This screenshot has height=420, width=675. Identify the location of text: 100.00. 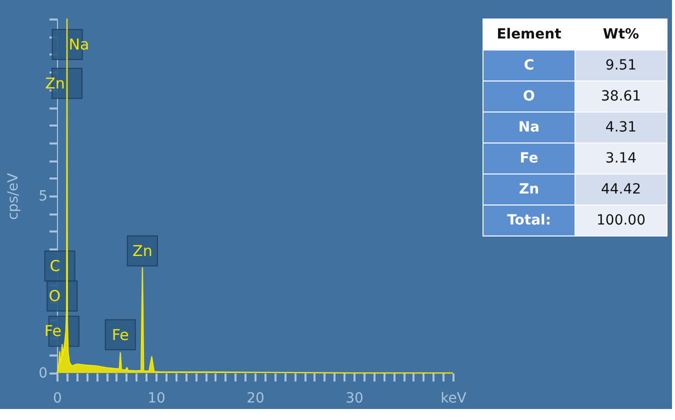
(621, 220).